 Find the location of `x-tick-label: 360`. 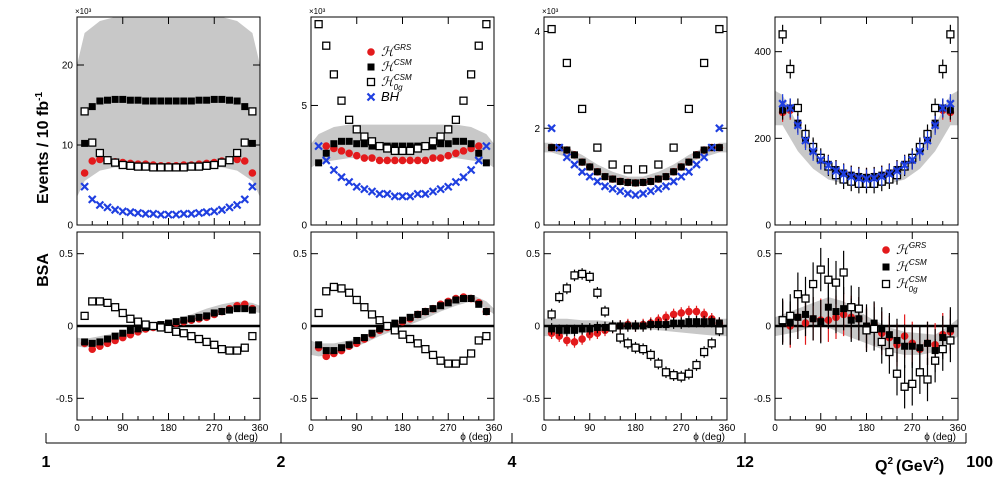

x-tick-label: 360 is located at coordinates (260, 428).